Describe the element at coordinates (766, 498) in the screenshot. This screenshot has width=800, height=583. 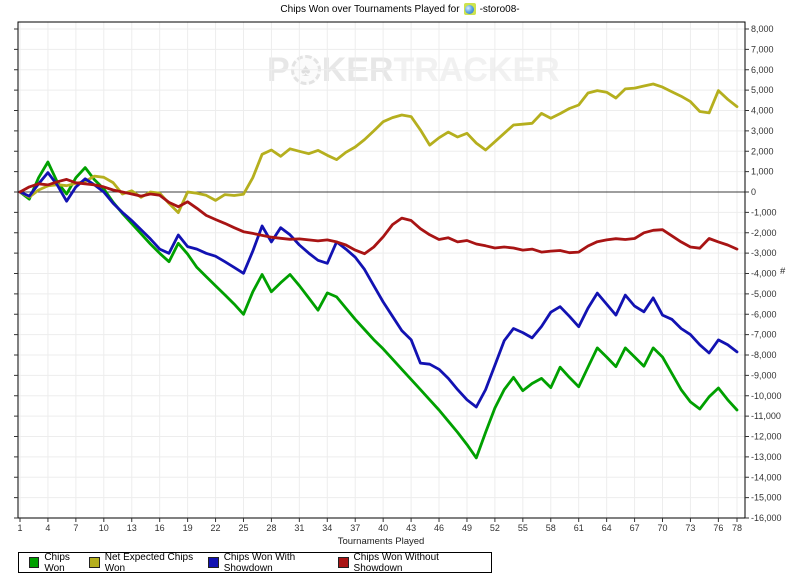
I see `y-tick-label: -15,000` at that location.